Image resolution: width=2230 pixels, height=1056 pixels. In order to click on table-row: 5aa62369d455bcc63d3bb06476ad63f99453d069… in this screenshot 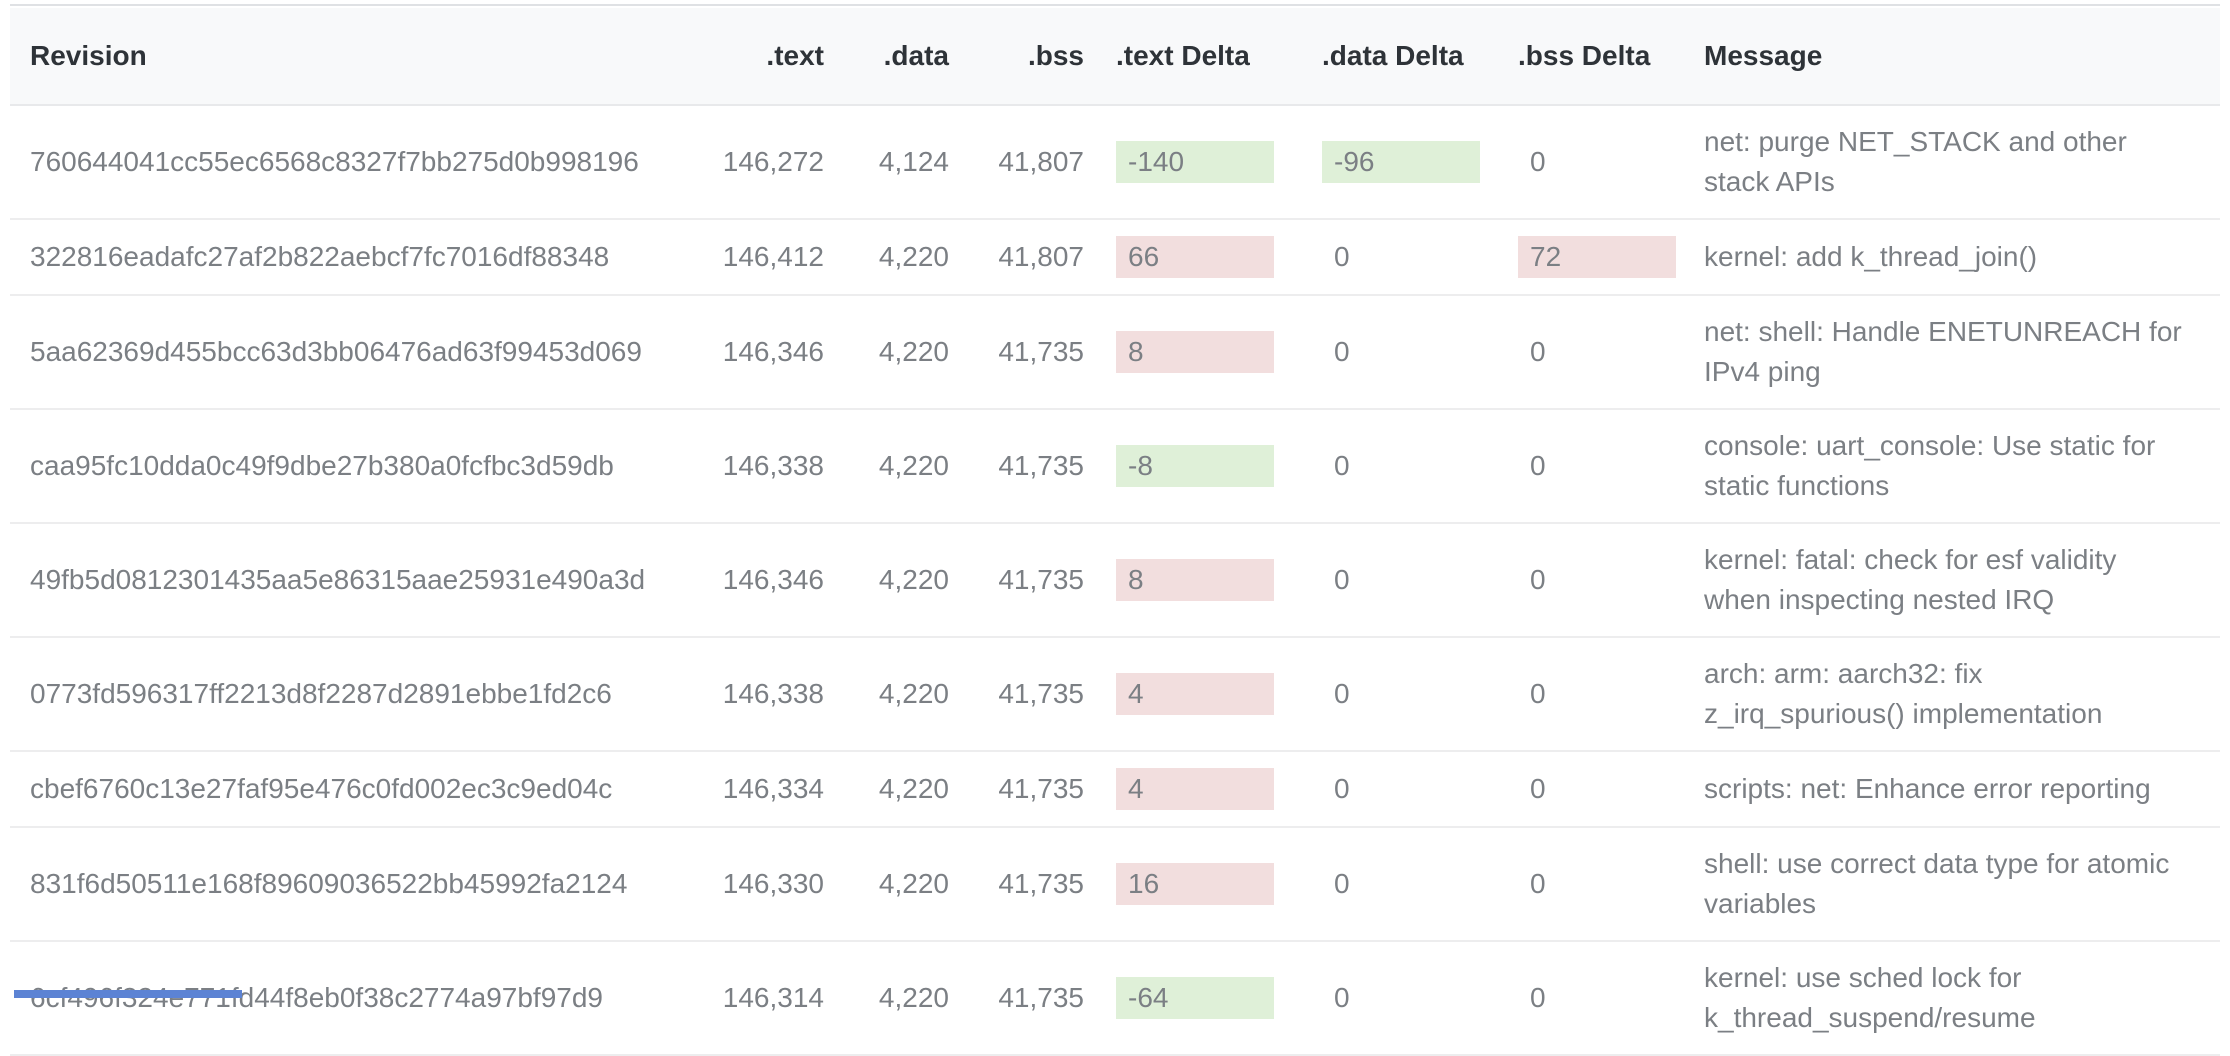, I will do `click(1115, 352)`.